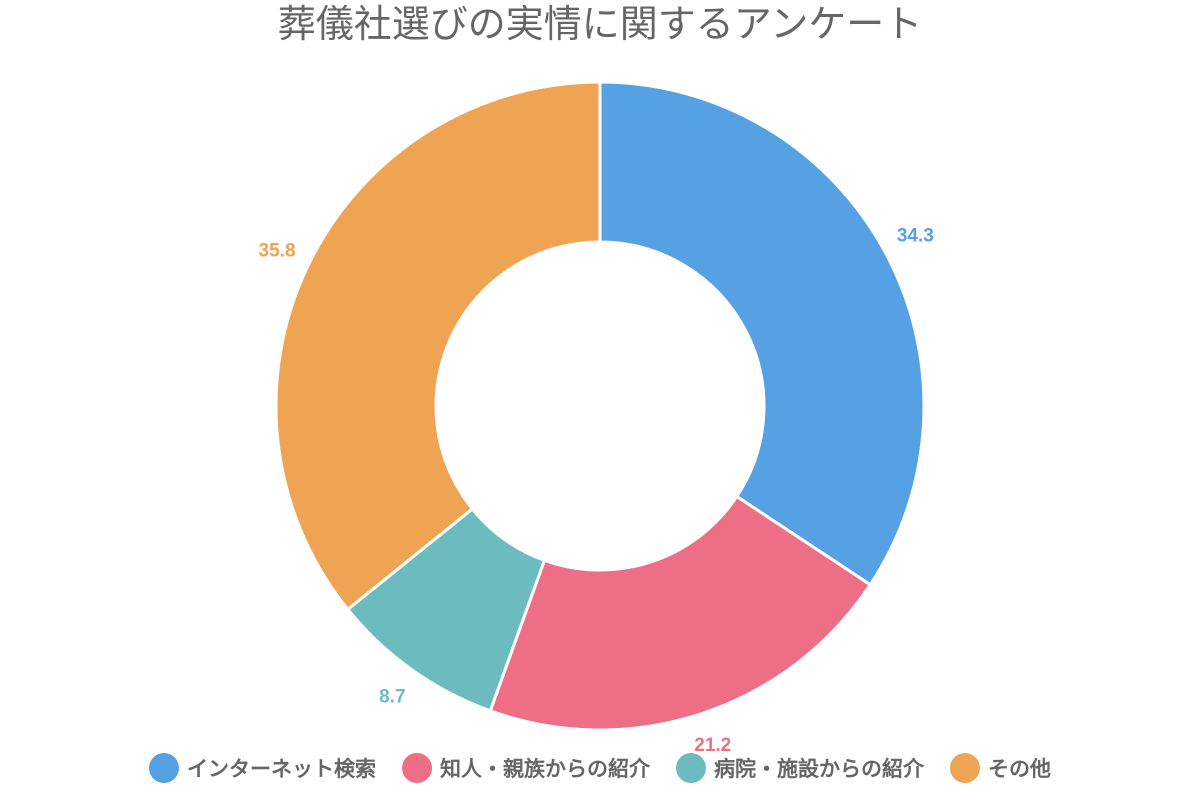 This screenshot has height=800, width=1200. I want to click on legend-item-2: 知人・親族からの紹介, so click(526, 768).